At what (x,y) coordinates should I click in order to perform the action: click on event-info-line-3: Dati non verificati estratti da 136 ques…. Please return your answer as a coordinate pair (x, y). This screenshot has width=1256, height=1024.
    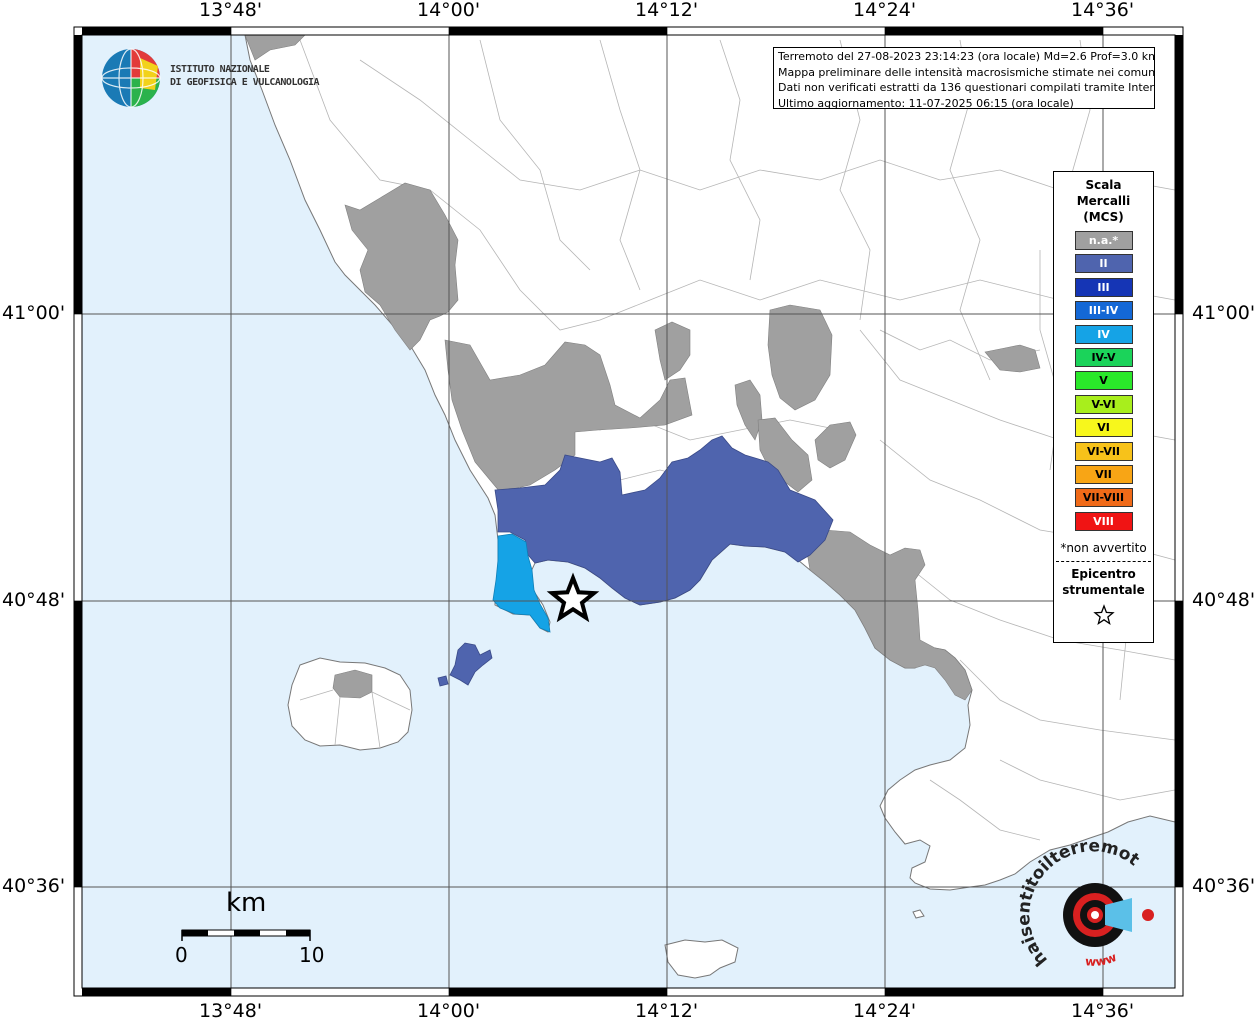
    Looking at the image, I should click on (966, 87).